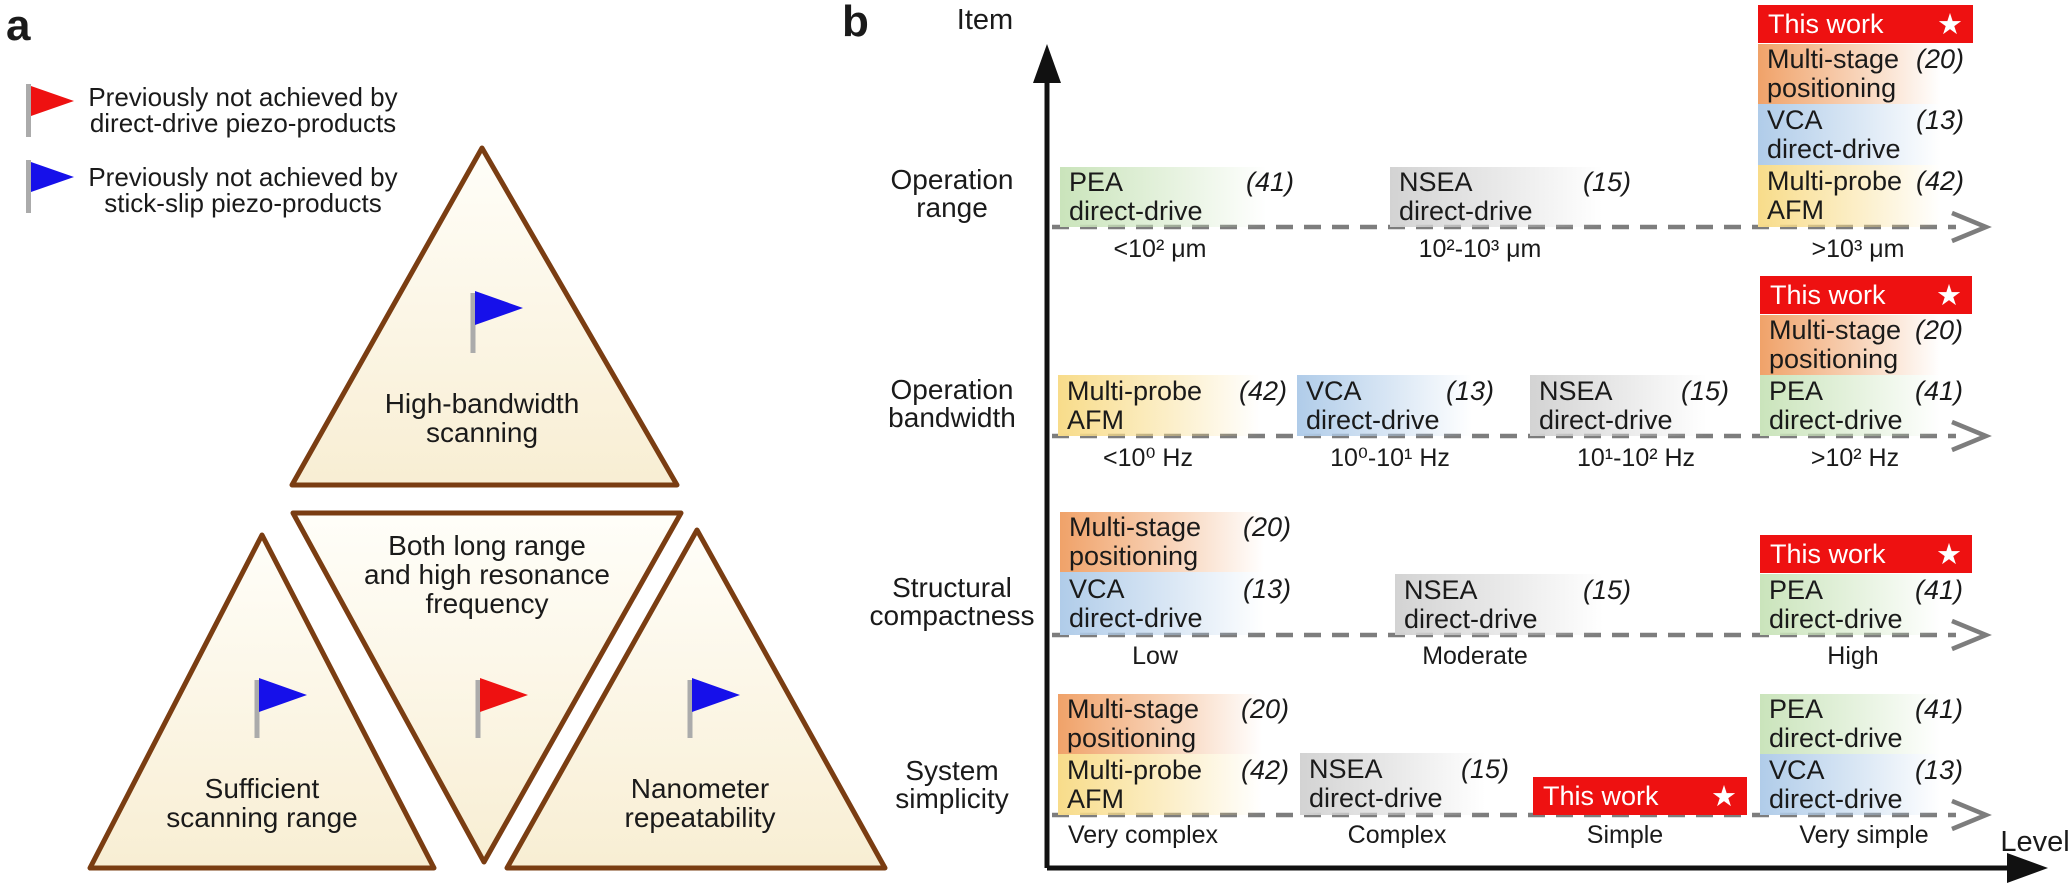 This screenshot has height=886, width=2072. I want to click on row-label-line: range, so click(952, 207).